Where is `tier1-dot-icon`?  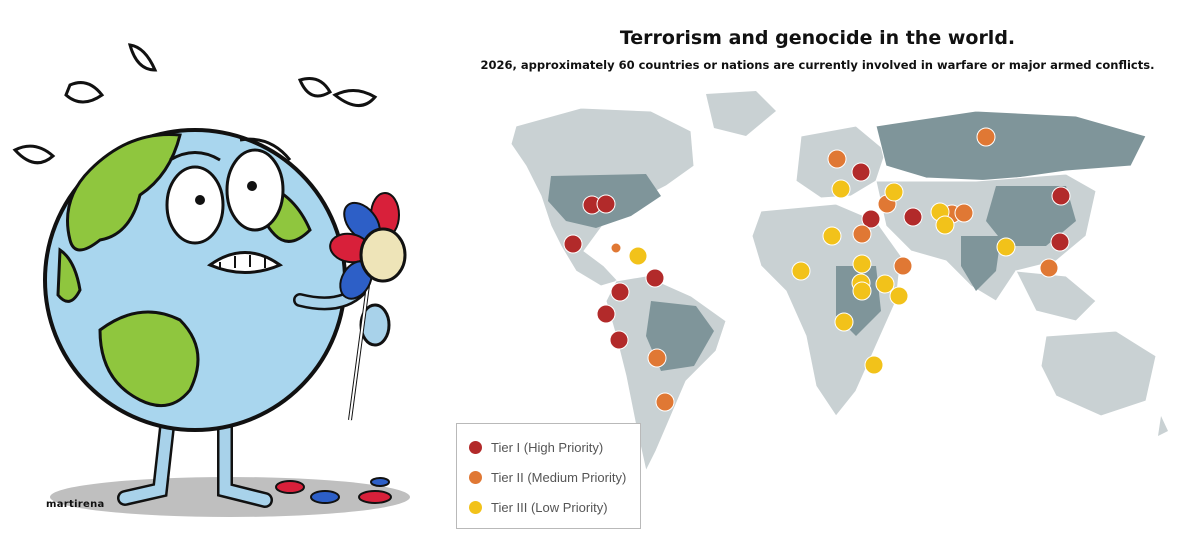
tier1-dot-icon is located at coordinates (475, 447).